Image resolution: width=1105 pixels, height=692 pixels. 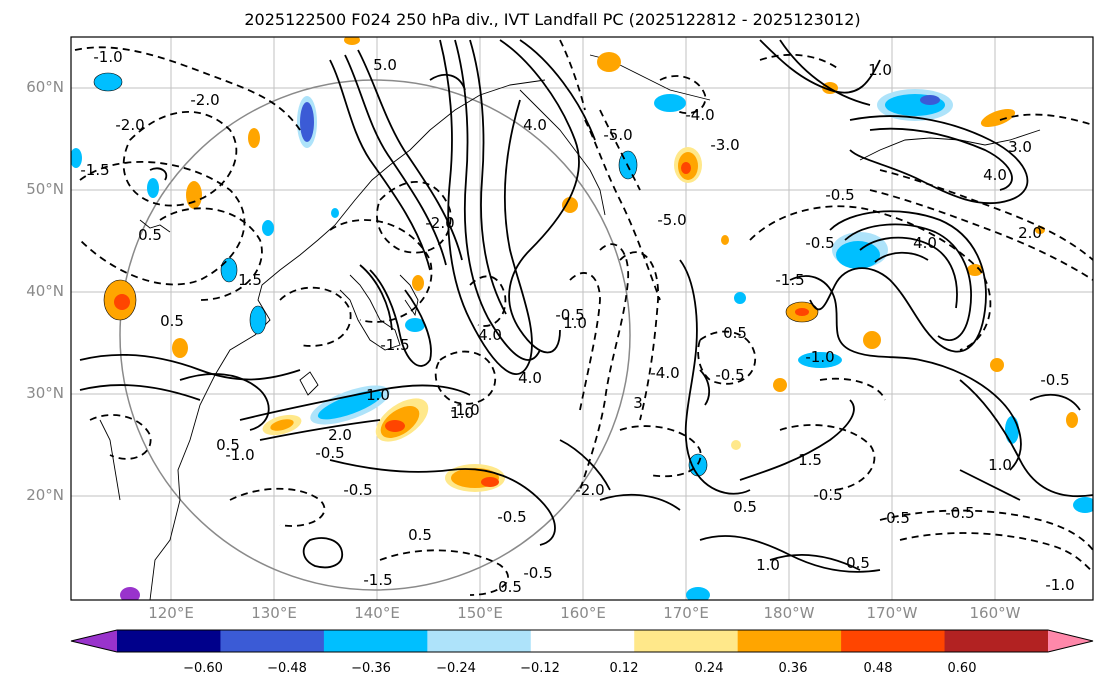 What do you see at coordinates (377, 613) in the screenshot?
I see `lon-label-140e: 140°E` at bounding box center [377, 613].